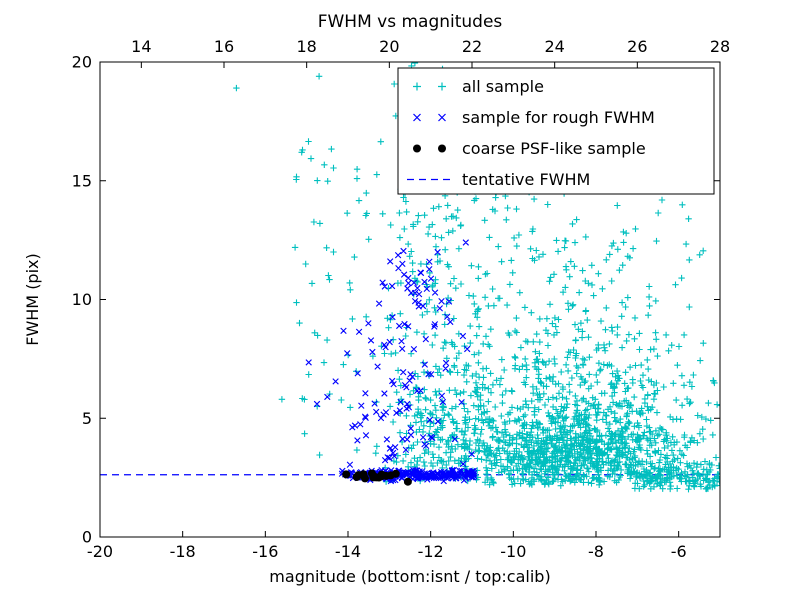  I want to click on legend-label: coarse PSF-like sample, so click(554, 148).